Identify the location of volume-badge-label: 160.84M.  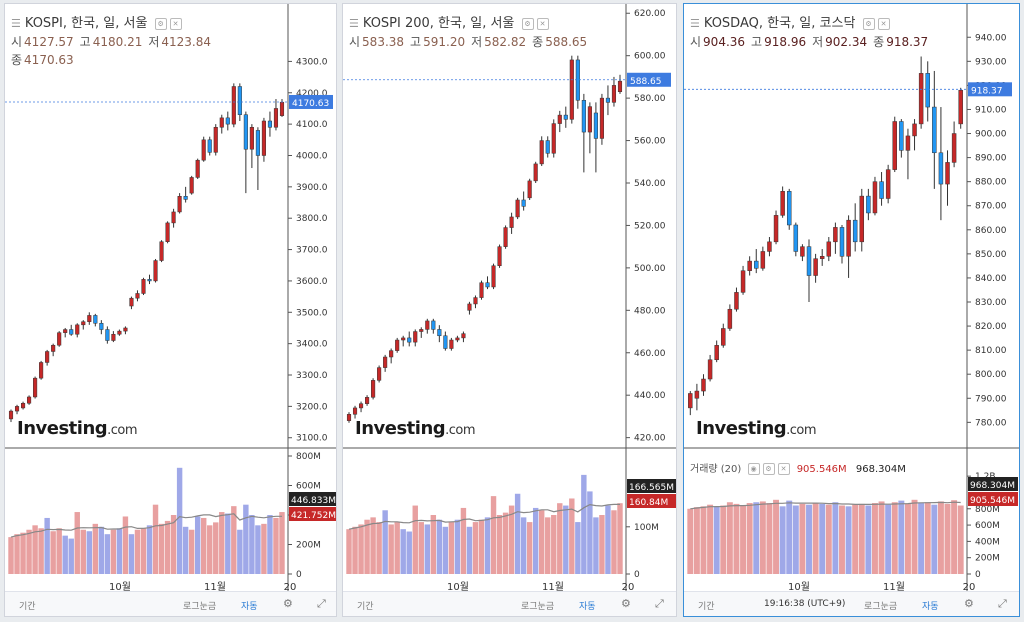
(648, 503).